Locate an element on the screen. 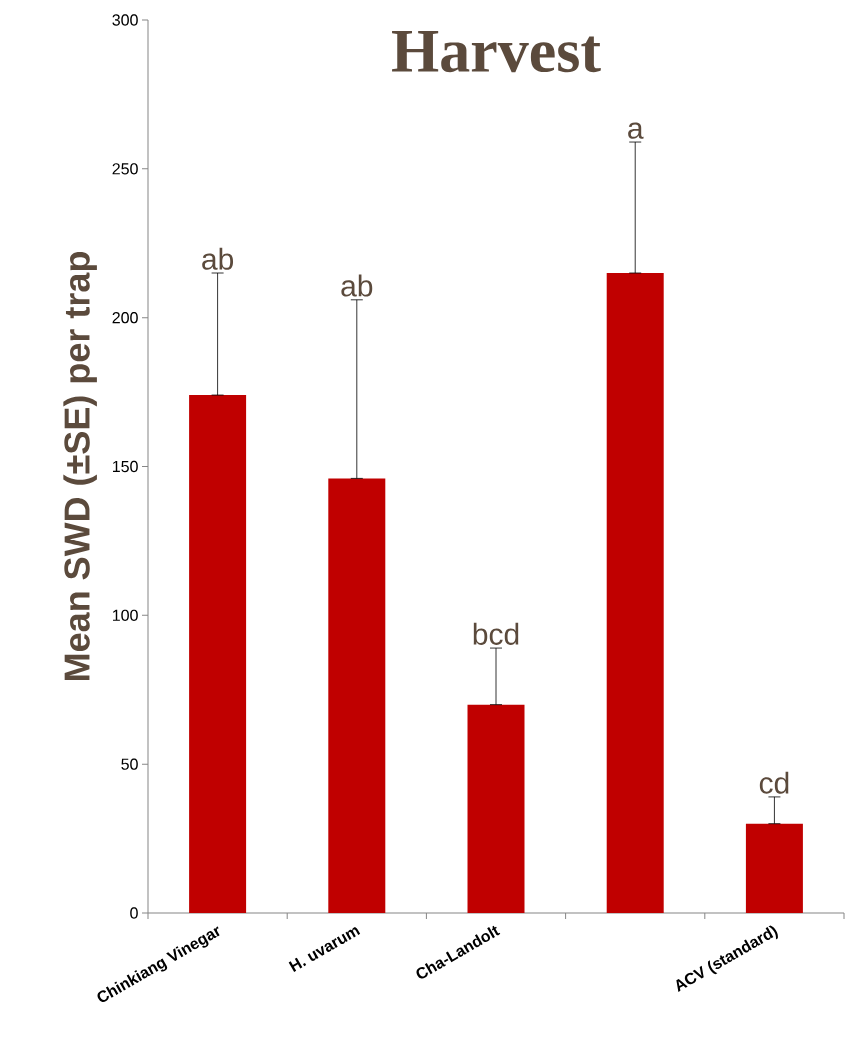 Image resolution: width=846 pixels, height=1060 pixels. y-tick-label: 200 is located at coordinates (125, 318).